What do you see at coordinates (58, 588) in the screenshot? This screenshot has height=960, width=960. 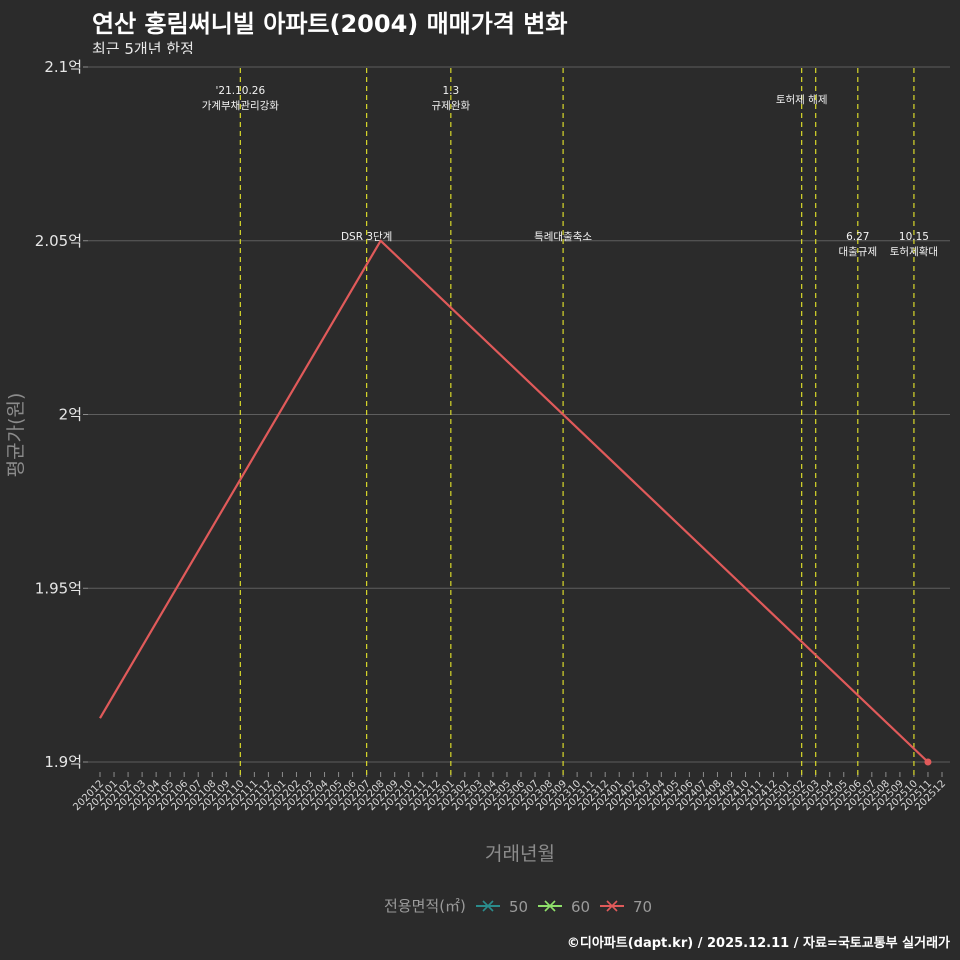 I see `y-tick-label: 1.95억` at bounding box center [58, 588].